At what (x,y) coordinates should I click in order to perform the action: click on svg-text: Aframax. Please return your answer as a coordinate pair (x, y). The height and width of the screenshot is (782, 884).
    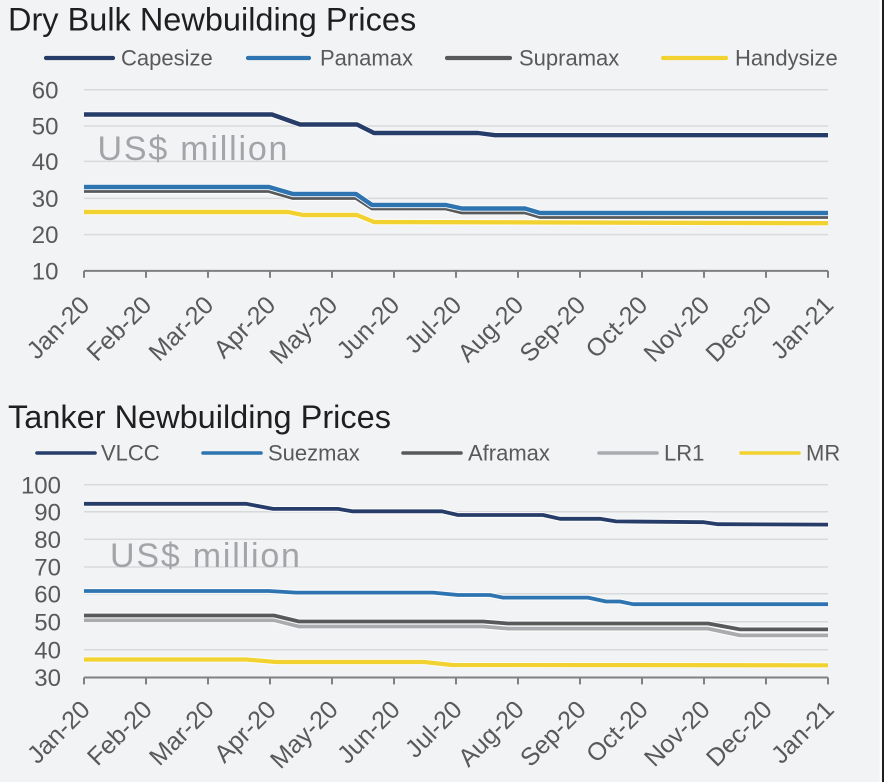
    Looking at the image, I should click on (509, 453).